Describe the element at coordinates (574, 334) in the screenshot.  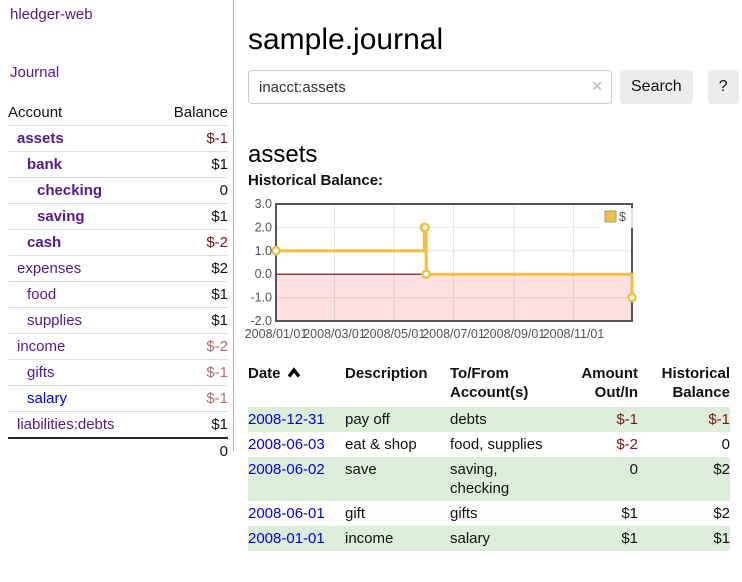
I see `x-axis-tick: 2008/11/01` at that location.